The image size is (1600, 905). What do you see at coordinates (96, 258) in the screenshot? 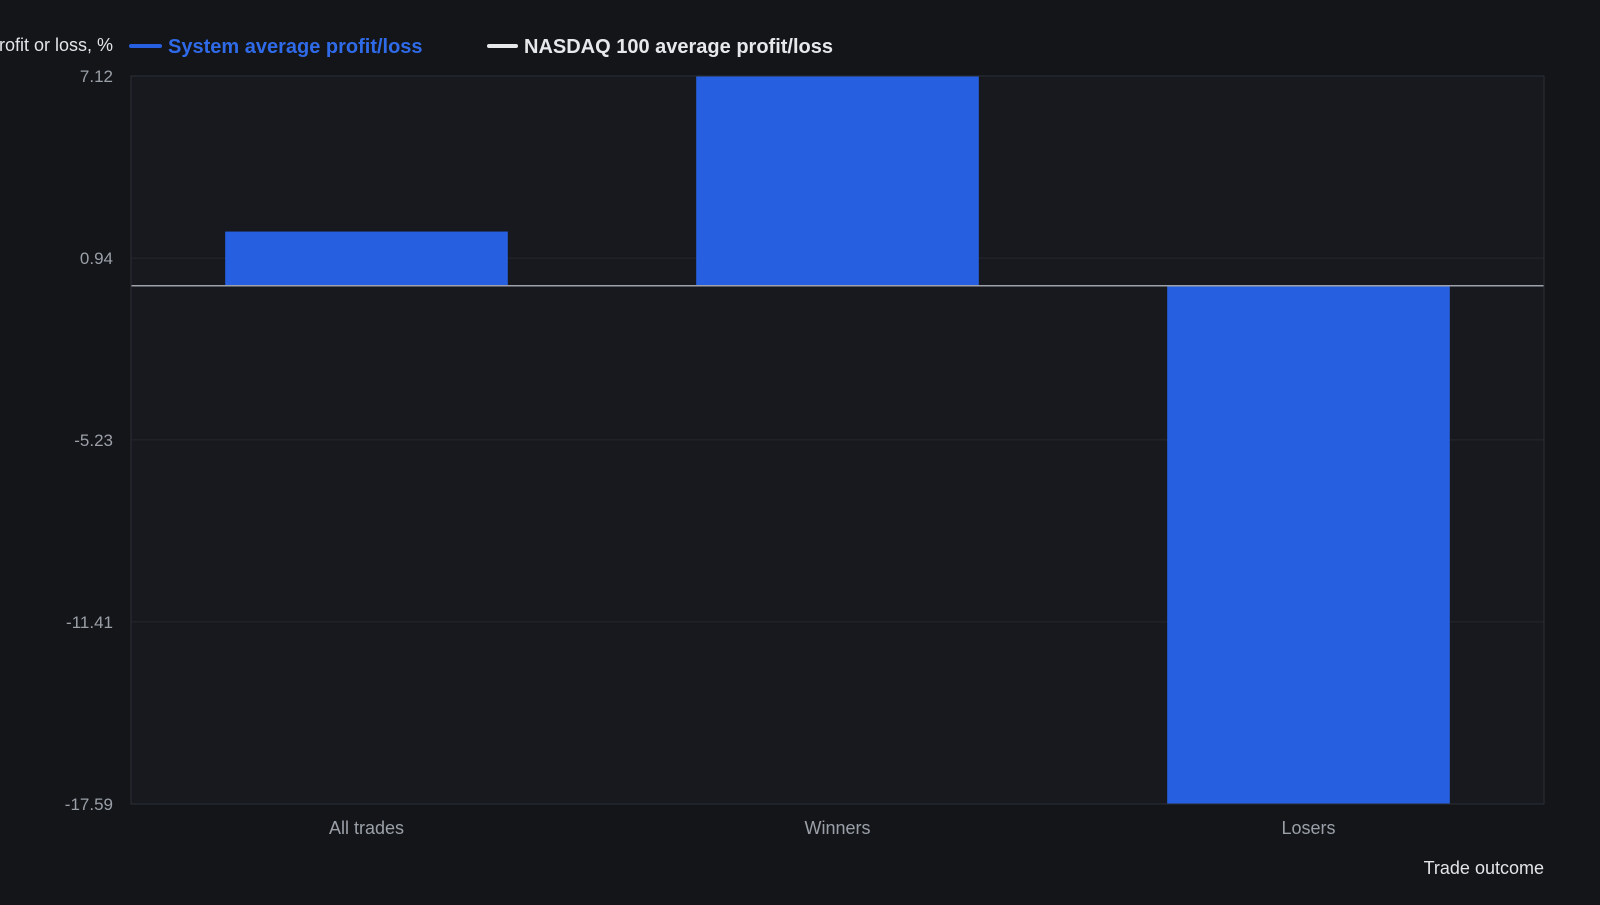
I see `y-tick-label: 0.94` at bounding box center [96, 258].